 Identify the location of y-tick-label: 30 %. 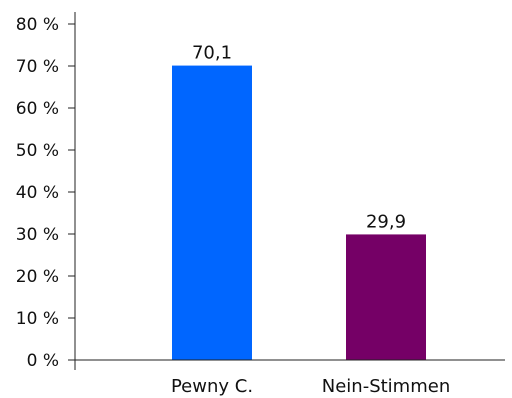
(37, 235).